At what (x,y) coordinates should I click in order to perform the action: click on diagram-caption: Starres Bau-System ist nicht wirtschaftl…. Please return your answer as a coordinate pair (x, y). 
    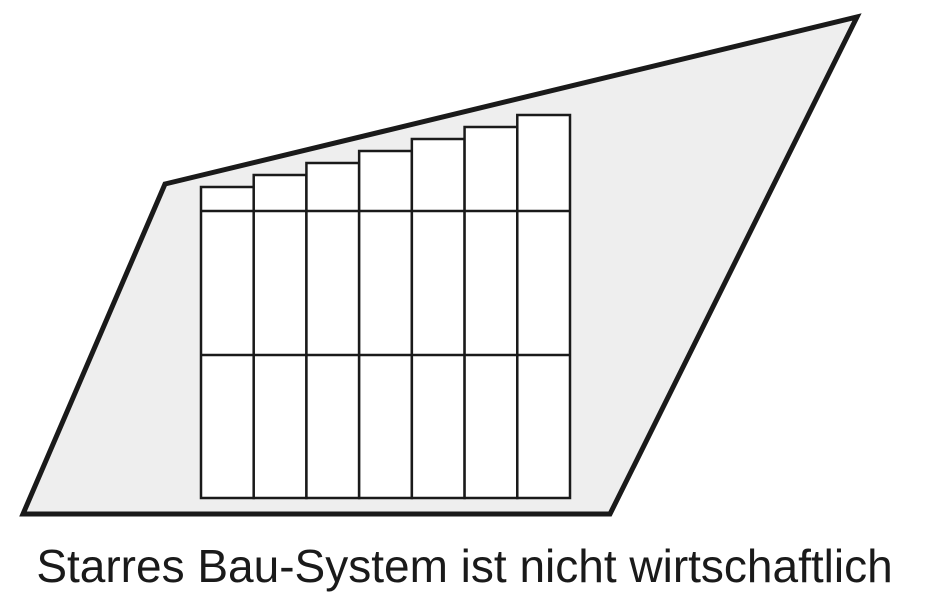
    Looking at the image, I should click on (464, 566).